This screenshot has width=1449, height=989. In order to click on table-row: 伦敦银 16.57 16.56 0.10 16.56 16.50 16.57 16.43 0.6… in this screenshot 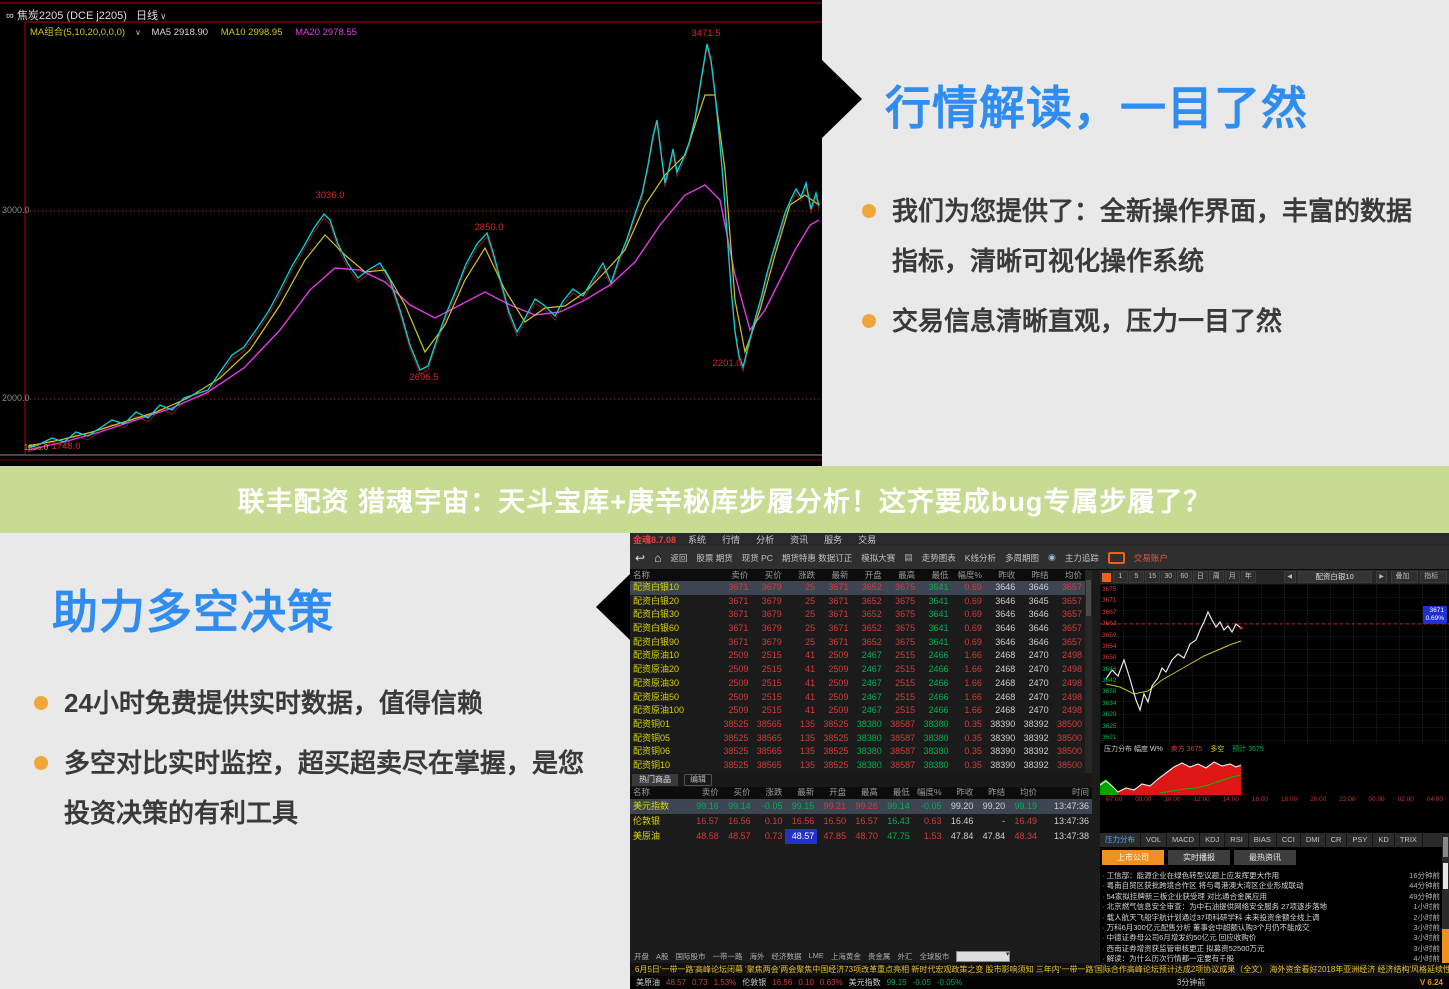, I will do `click(861, 821)`.